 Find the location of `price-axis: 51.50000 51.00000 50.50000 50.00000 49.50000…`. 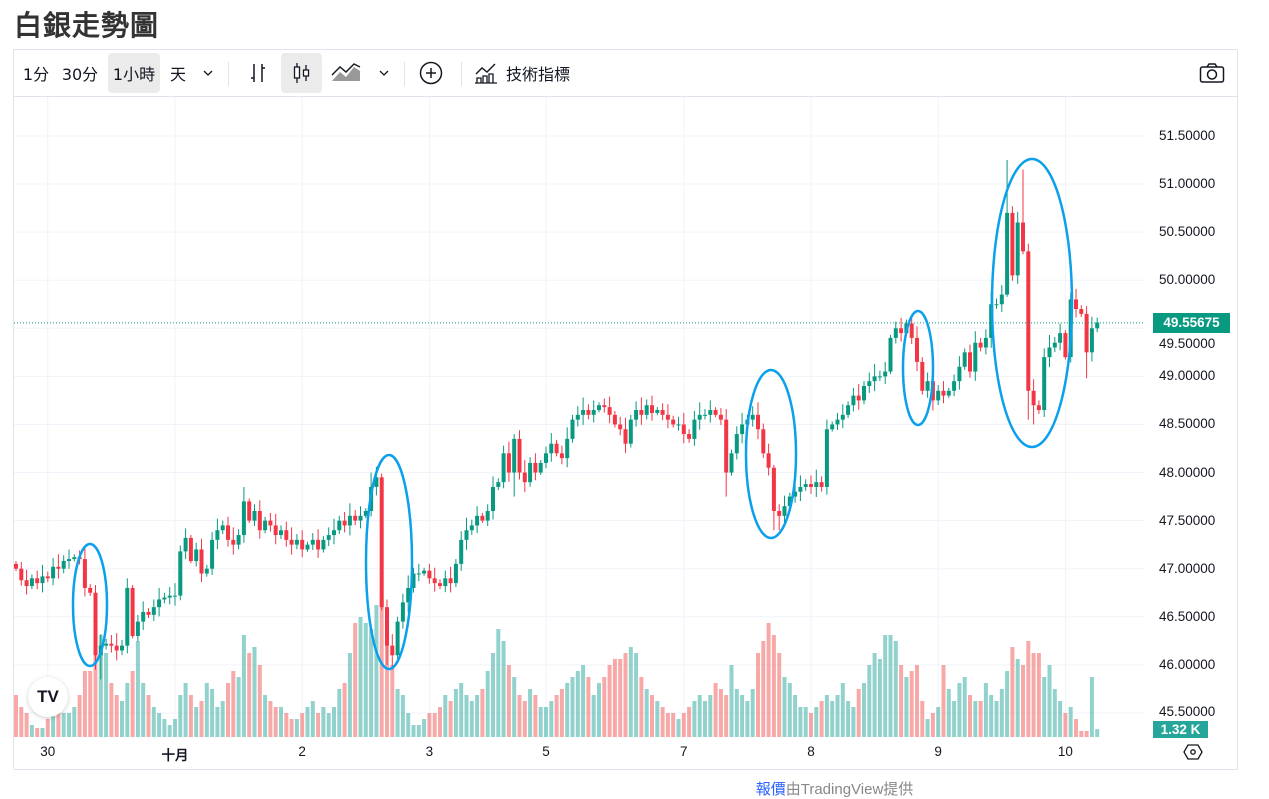

price-axis: 51.50000 51.00000 50.50000 50.00000 49.50000… is located at coordinates (1191, 417).